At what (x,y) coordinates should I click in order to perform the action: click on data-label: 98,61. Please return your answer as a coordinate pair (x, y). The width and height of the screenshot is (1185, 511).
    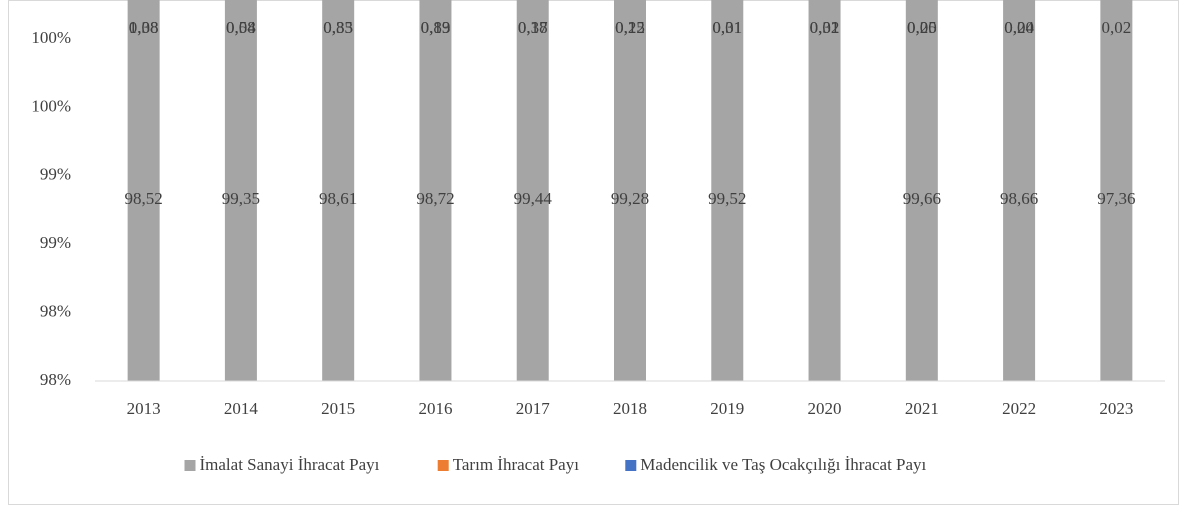
    Looking at the image, I should click on (338, 198).